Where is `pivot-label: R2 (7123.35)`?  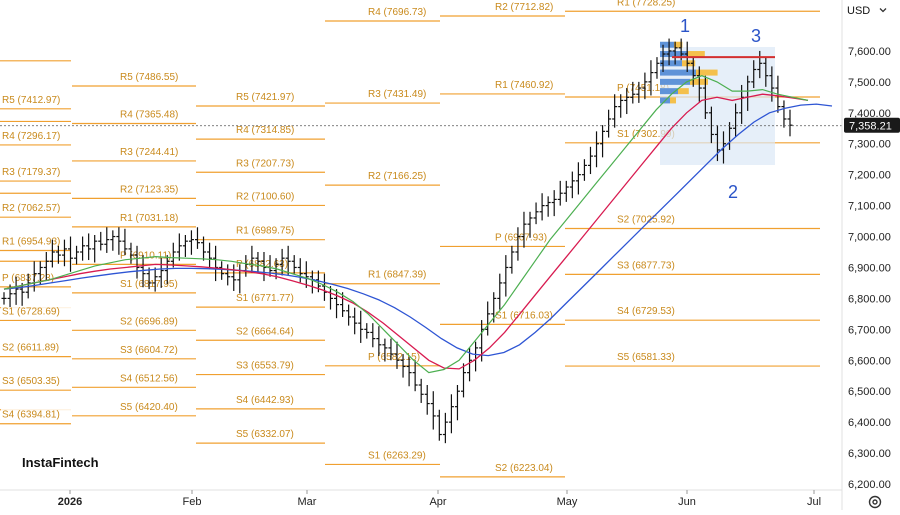 pivot-label: R2 (7123.35) is located at coordinates (149, 189).